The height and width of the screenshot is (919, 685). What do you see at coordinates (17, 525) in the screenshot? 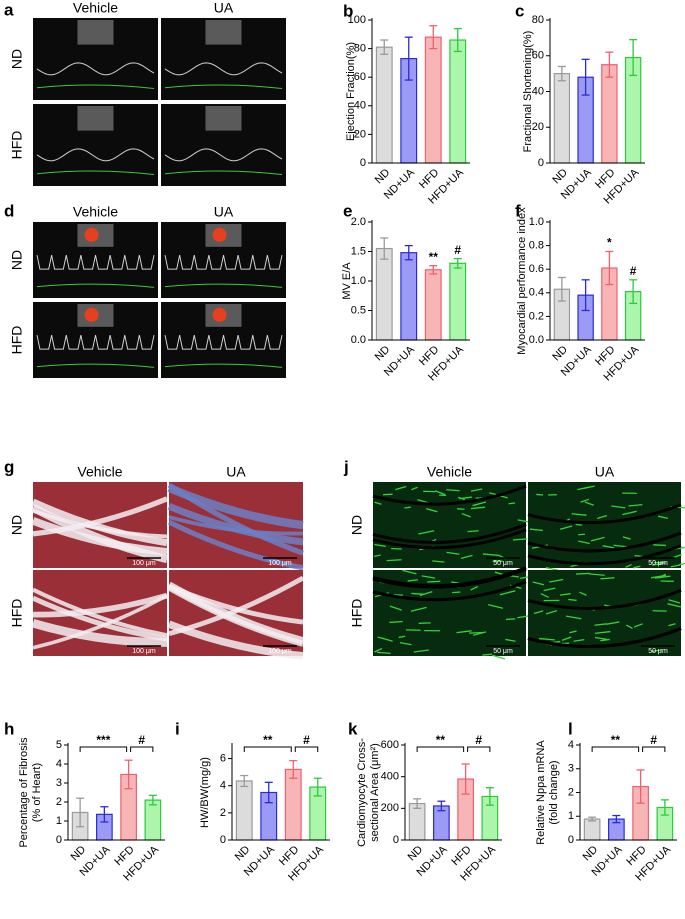
I see `row-header: ND` at bounding box center [17, 525].